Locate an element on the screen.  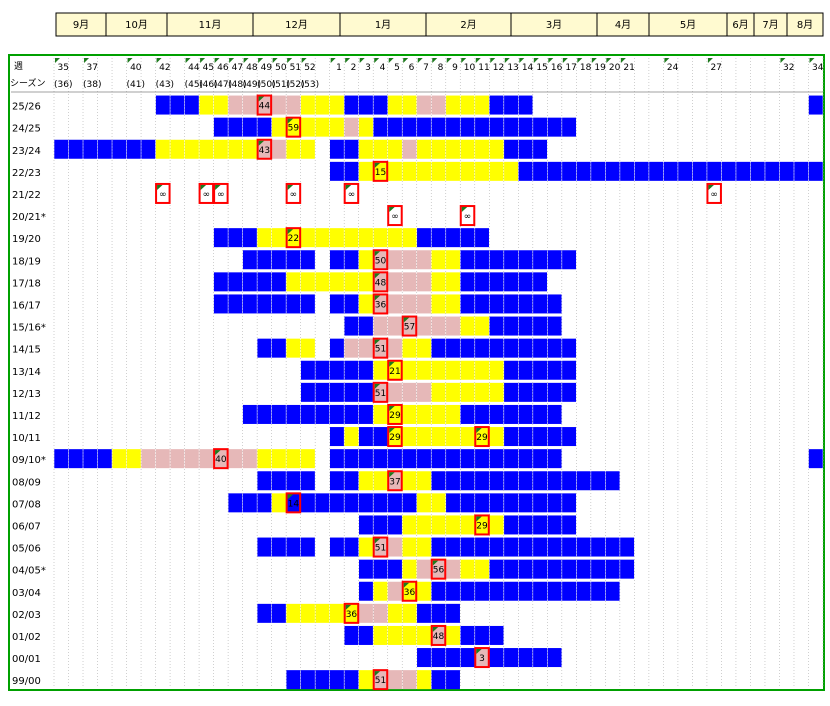
peak-value-label: 36 is located at coordinates (381, 305).